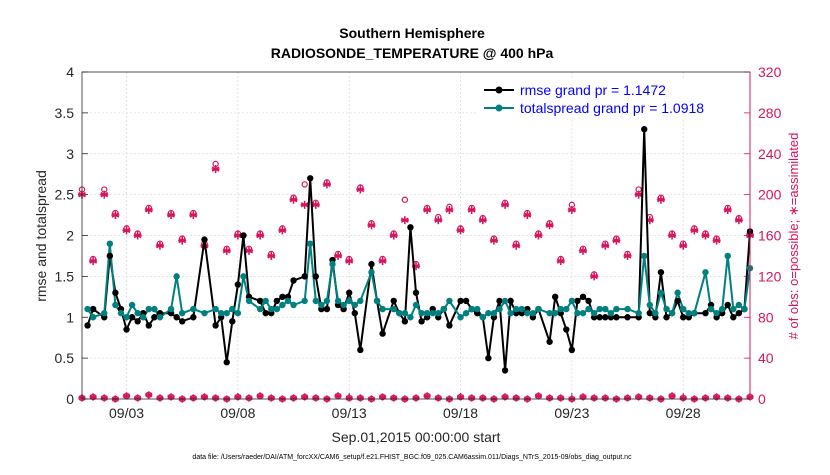  I want to click on y-tick-label-right: 40, so click(766, 358).